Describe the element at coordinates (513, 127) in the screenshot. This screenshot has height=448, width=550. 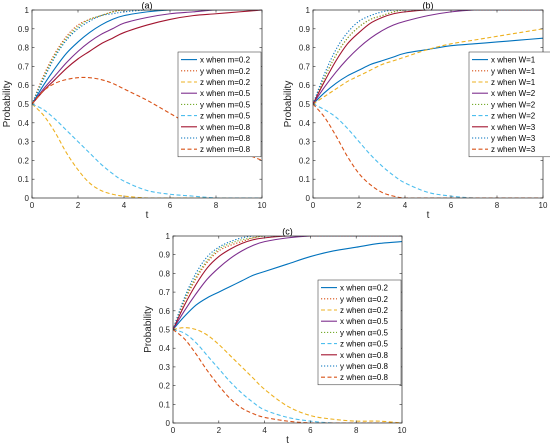
I see `legend-label: x when W=3` at that location.